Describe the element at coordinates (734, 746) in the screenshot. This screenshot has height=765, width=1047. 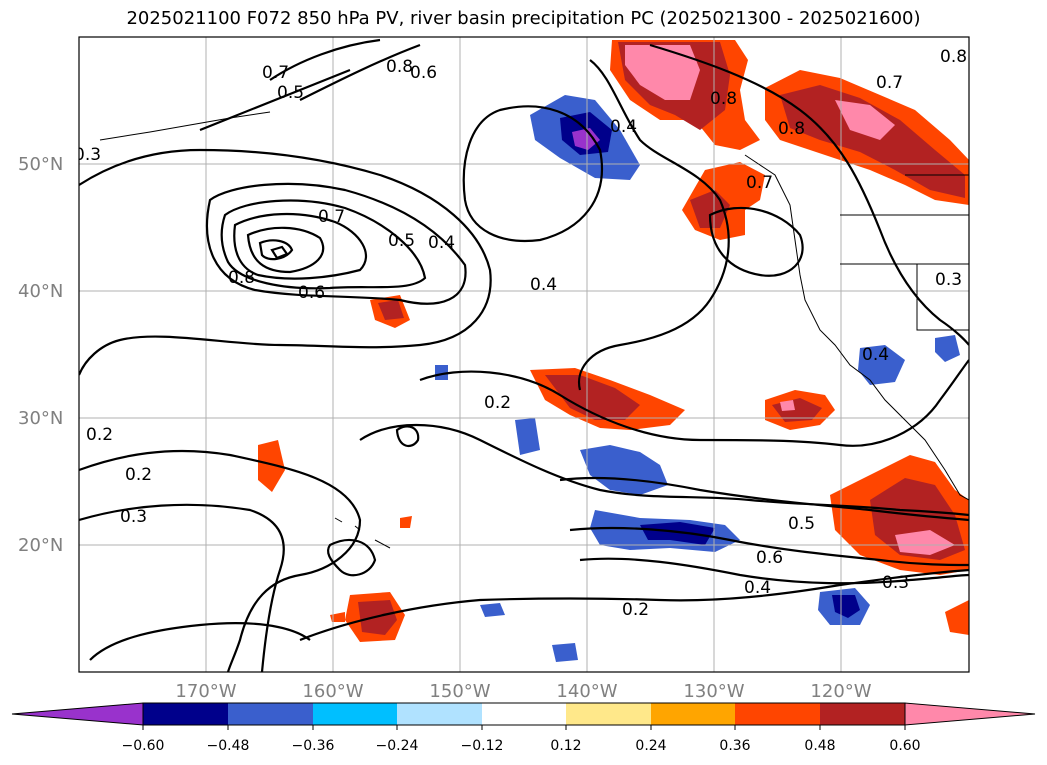
I see `colorbar-tick-label: 0.36` at that location.